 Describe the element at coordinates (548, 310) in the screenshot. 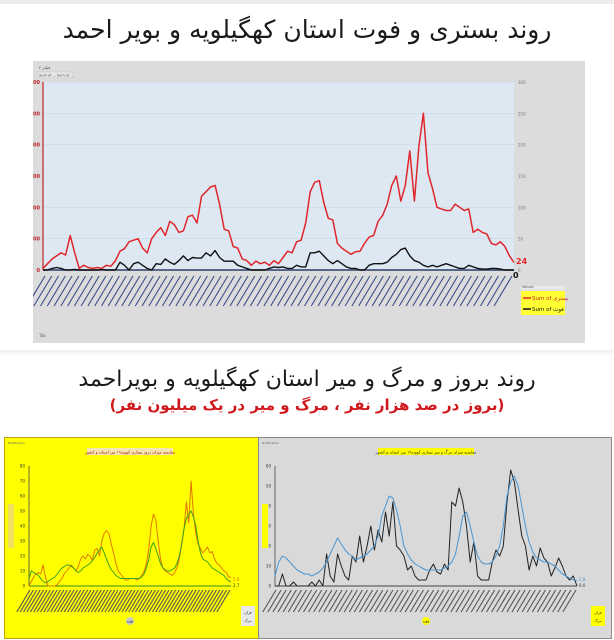

I see `legend-item-deaths: Sum of فوت` at that location.